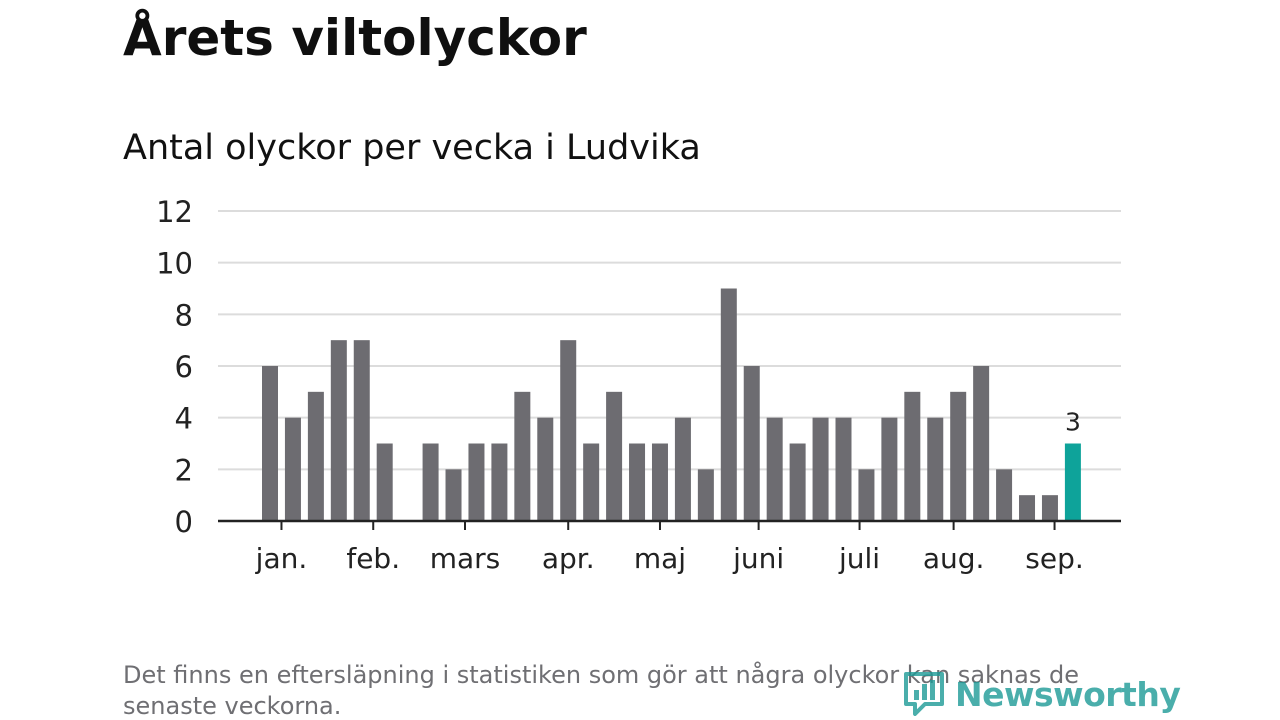  What do you see at coordinates (1068, 694) in the screenshot?
I see `newsworthy-logo-text: Newsworthy` at bounding box center [1068, 694].